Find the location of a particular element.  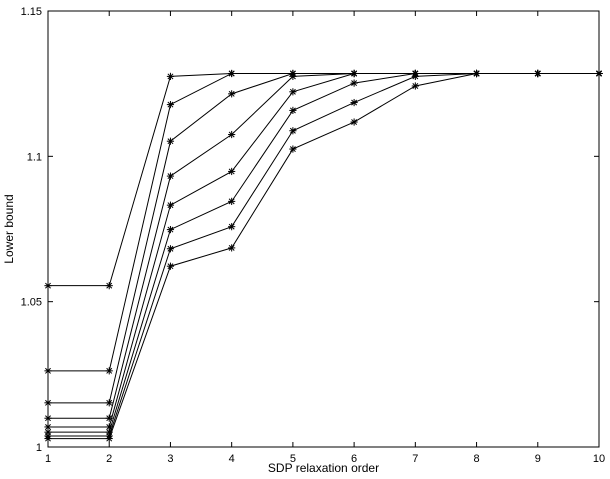

y-tick-label: 1 is located at coordinates (39, 448).